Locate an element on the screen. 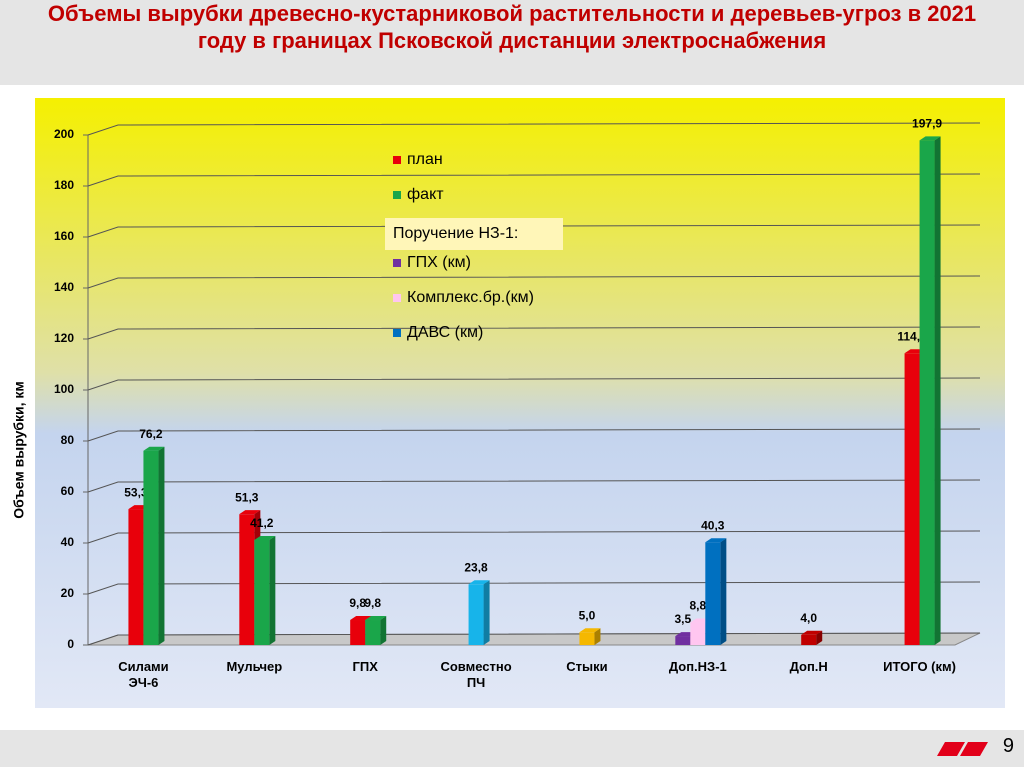  y-tick-label: 120 is located at coordinates (64, 338).